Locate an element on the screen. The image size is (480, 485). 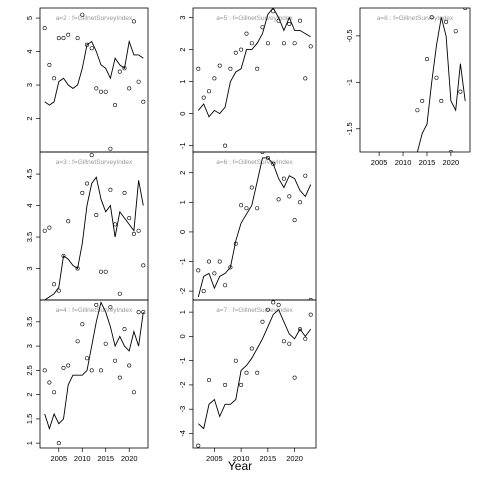
panel-2: a=5 : f=GillnetSurveyIndex -1 0 1 2 3 is located at coordinates (247, 80).